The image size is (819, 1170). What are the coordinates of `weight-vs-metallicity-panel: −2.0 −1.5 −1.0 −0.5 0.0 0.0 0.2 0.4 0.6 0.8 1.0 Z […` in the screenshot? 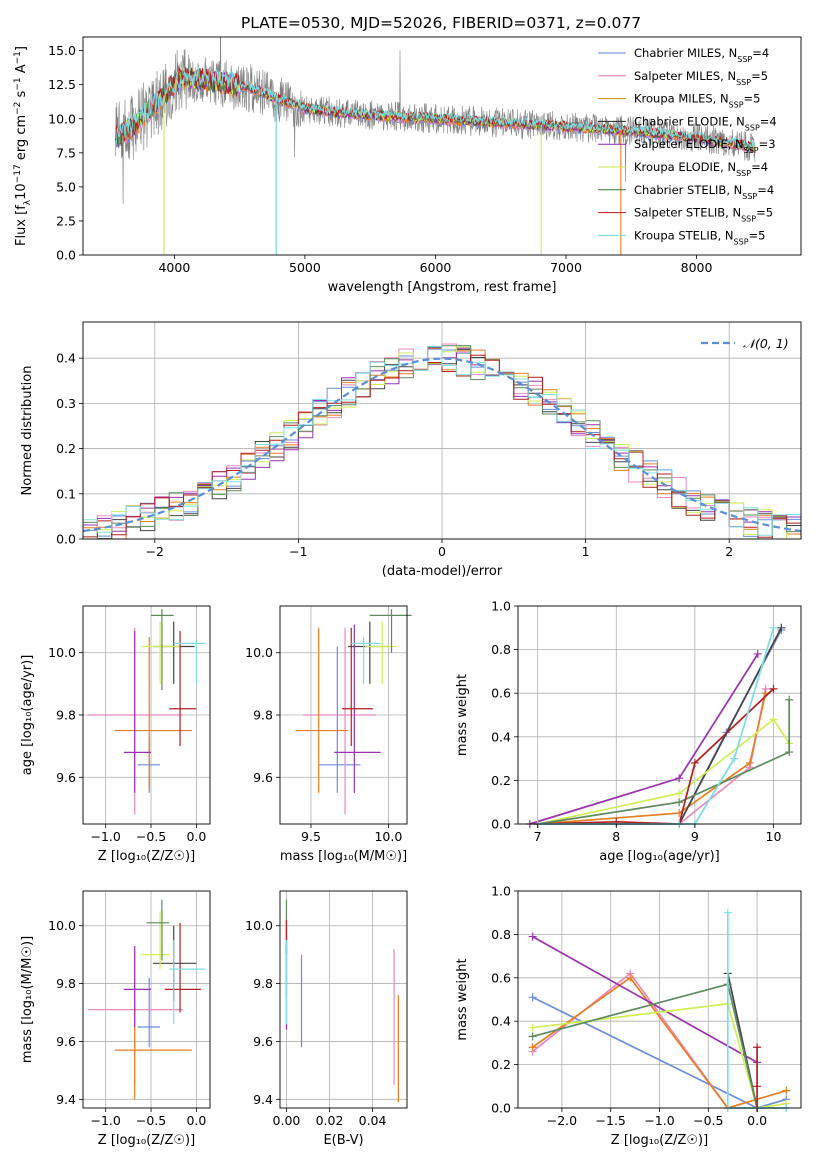 It's located at (628, 1016).